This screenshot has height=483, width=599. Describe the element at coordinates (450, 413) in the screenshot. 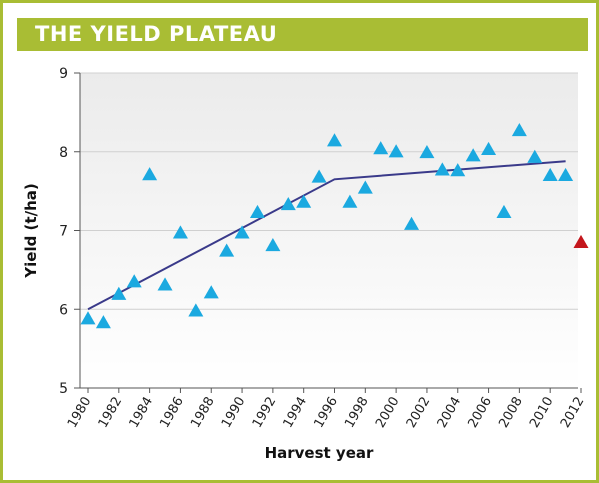

I see `x-tick-label: 2004` at that location.